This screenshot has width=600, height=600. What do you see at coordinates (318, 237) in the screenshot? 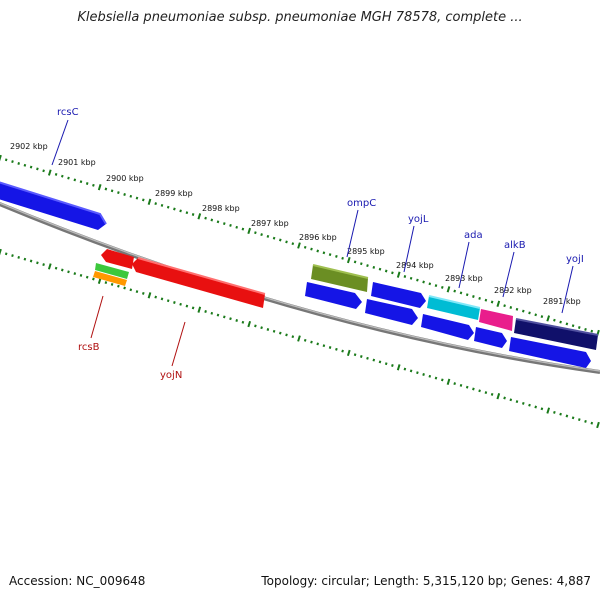
I see `tick-label-2896: 2896 kbp` at bounding box center [318, 237].